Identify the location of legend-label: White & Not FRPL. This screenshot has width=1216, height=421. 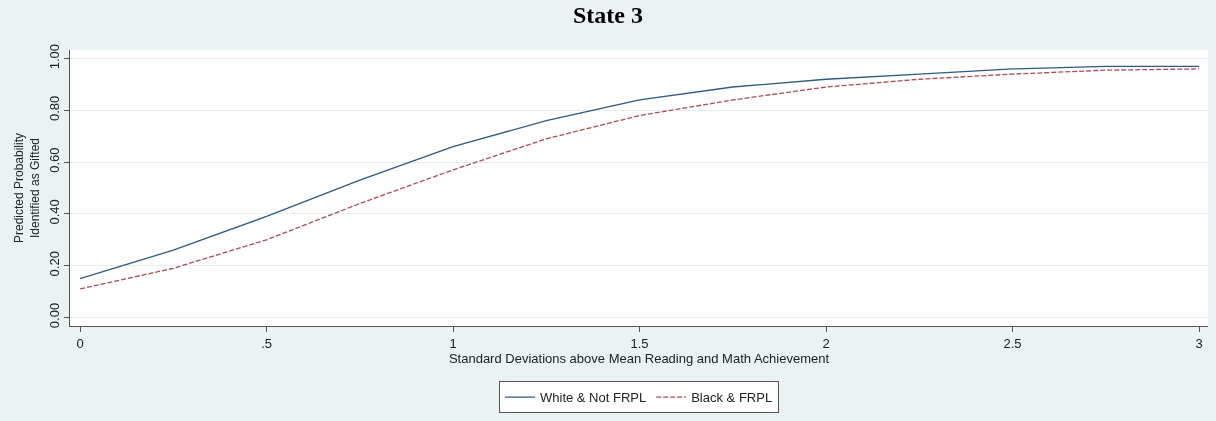
(593, 398).